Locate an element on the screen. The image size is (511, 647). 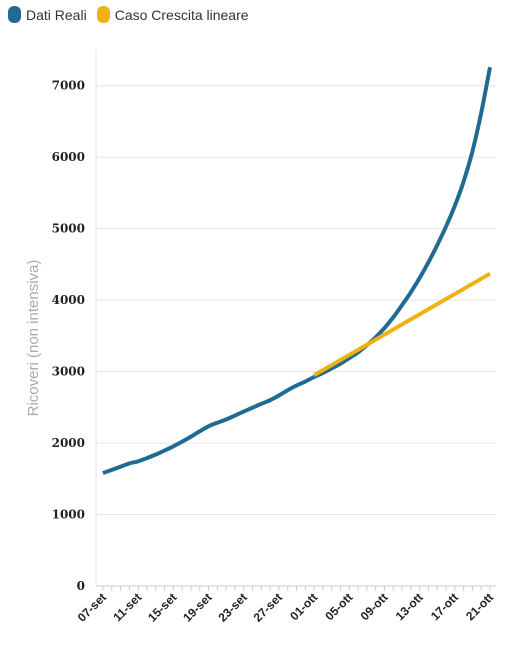
legend-label-crescita-lineare: Caso Crescita lineare is located at coordinates (181, 14).